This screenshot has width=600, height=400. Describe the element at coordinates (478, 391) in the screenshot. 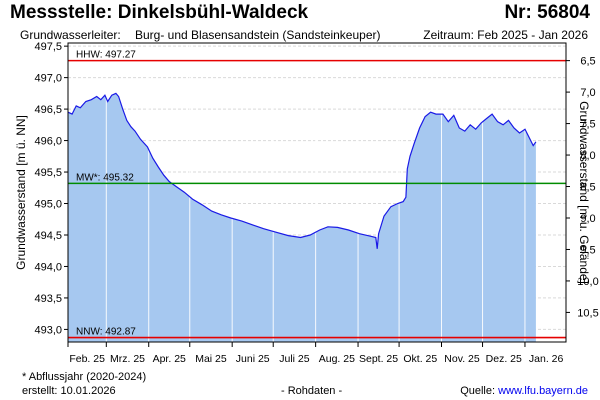

I see `source-label: Quelle:` at that location.